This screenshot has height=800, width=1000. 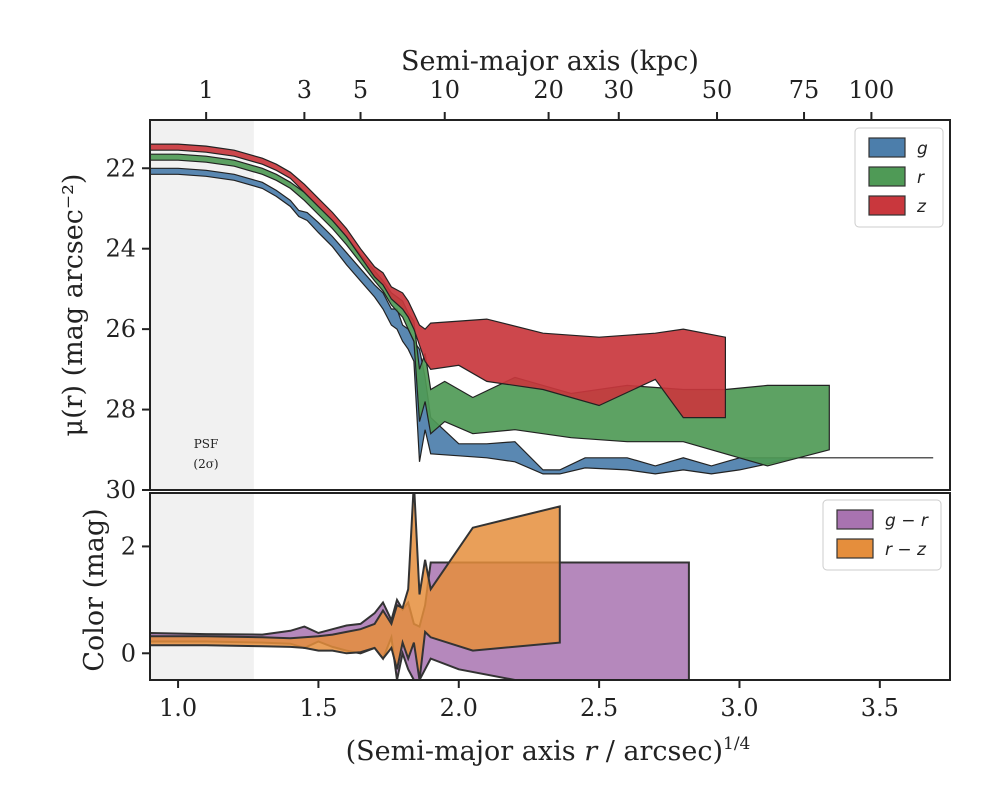 What do you see at coordinates (739, 708) in the screenshot?
I see `x-tick-label: 3.0` at bounding box center [739, 708].